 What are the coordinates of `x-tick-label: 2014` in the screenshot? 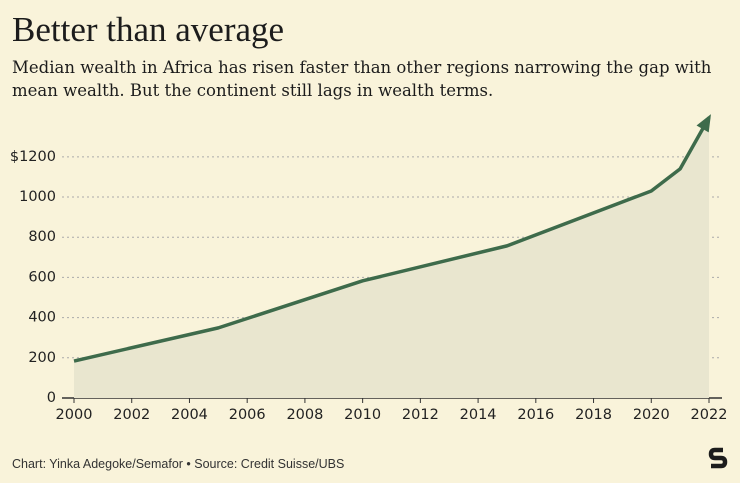 It's located at (478, 415).